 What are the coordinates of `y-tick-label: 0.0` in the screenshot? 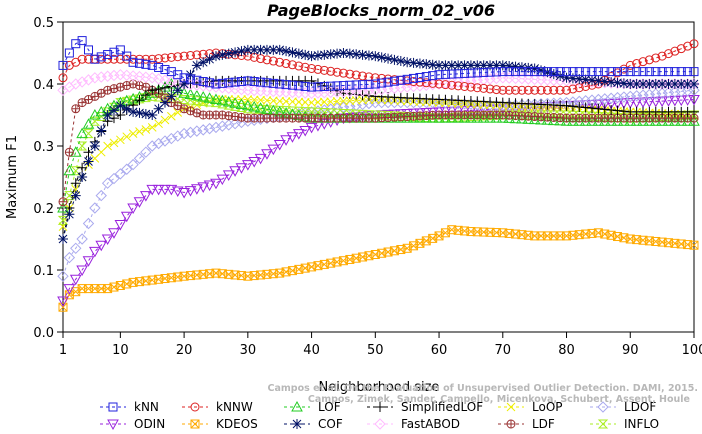 It's located at (43, 333).